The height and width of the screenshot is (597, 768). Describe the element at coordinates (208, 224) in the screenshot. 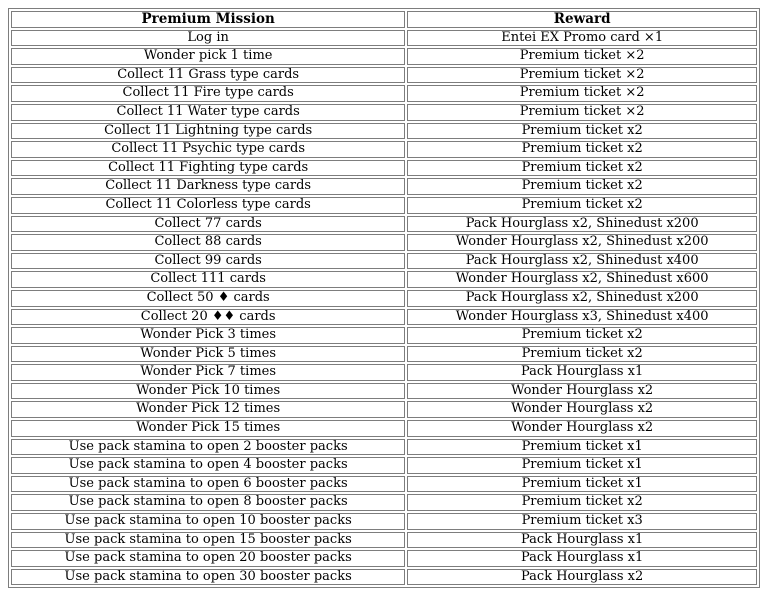

I see `mission-cell: Collect 77 cards` at that location.